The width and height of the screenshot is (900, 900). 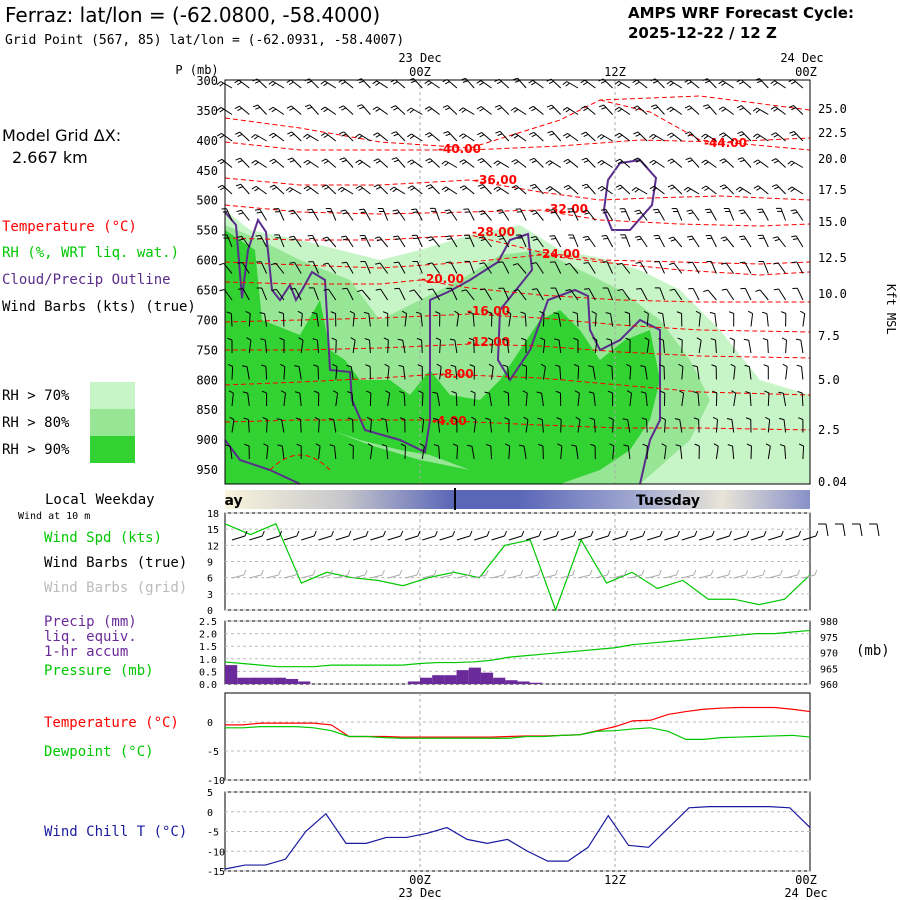 I want to click on pressure-tick: 900, so click(x=207, y=440).